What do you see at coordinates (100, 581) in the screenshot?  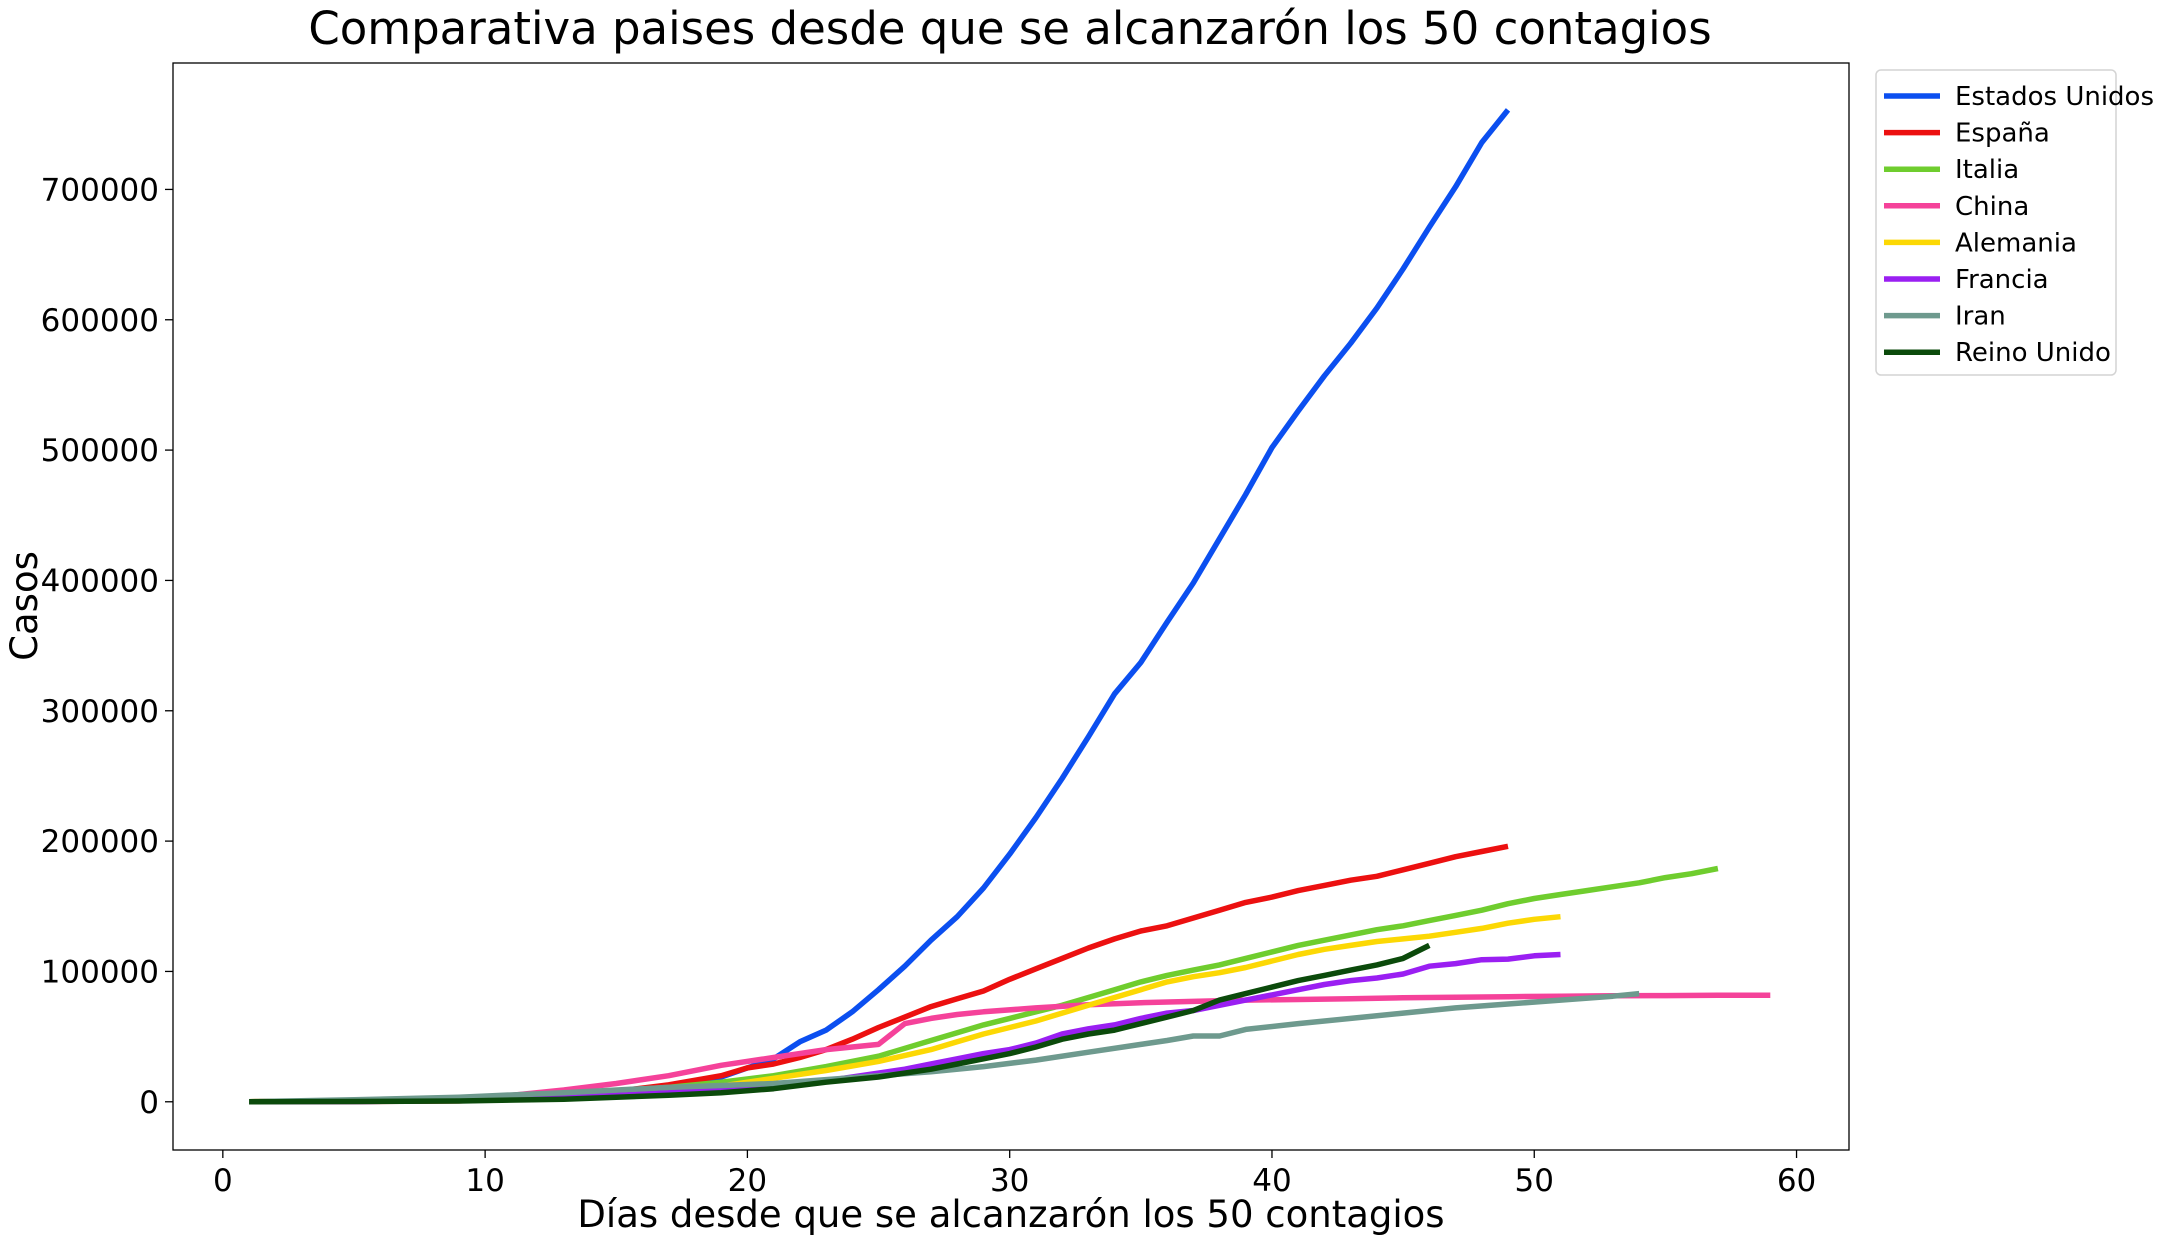 I see `y-tick-label: 400000` at bounding box center [100, 581].